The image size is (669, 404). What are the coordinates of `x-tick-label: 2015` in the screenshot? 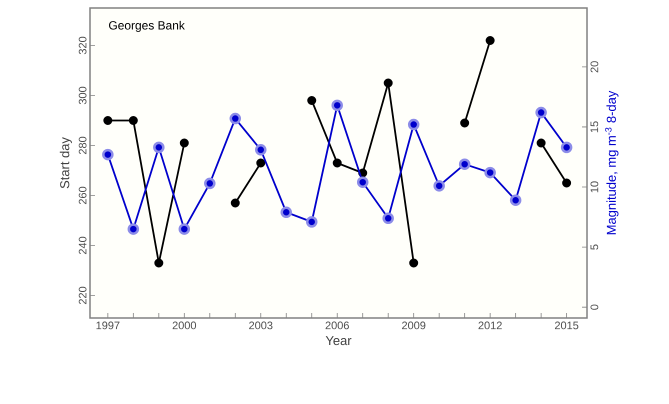 It's located at (566, 326).